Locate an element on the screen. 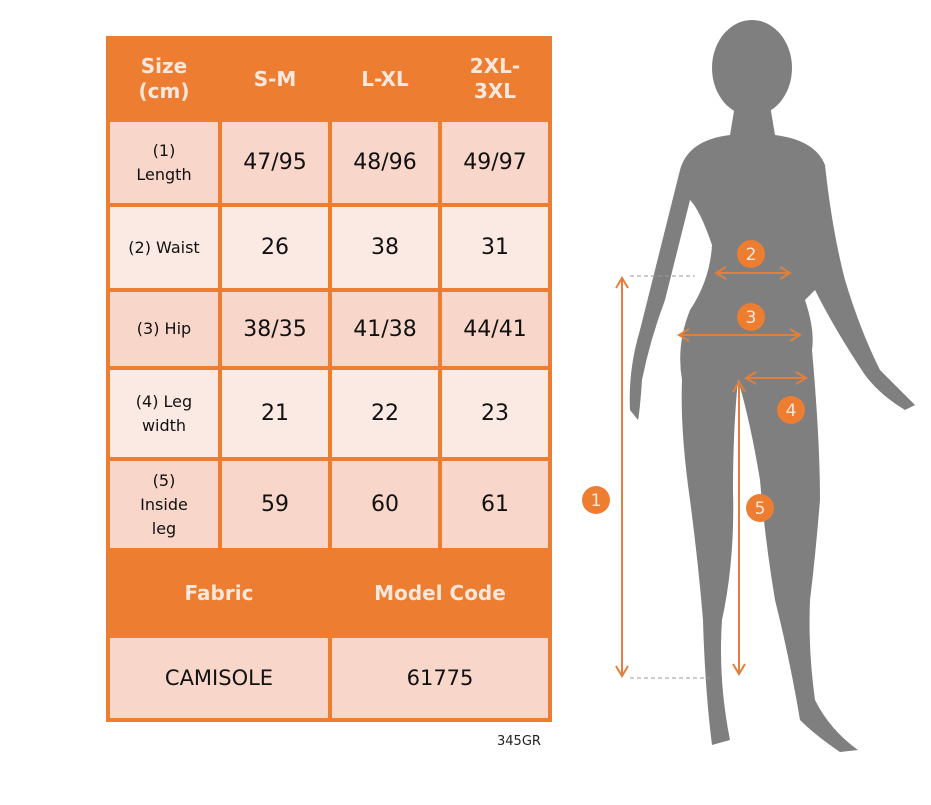 The height and width of the screenshot is (805, 931). marker-1: 1 is located at coordinates (596, 501).